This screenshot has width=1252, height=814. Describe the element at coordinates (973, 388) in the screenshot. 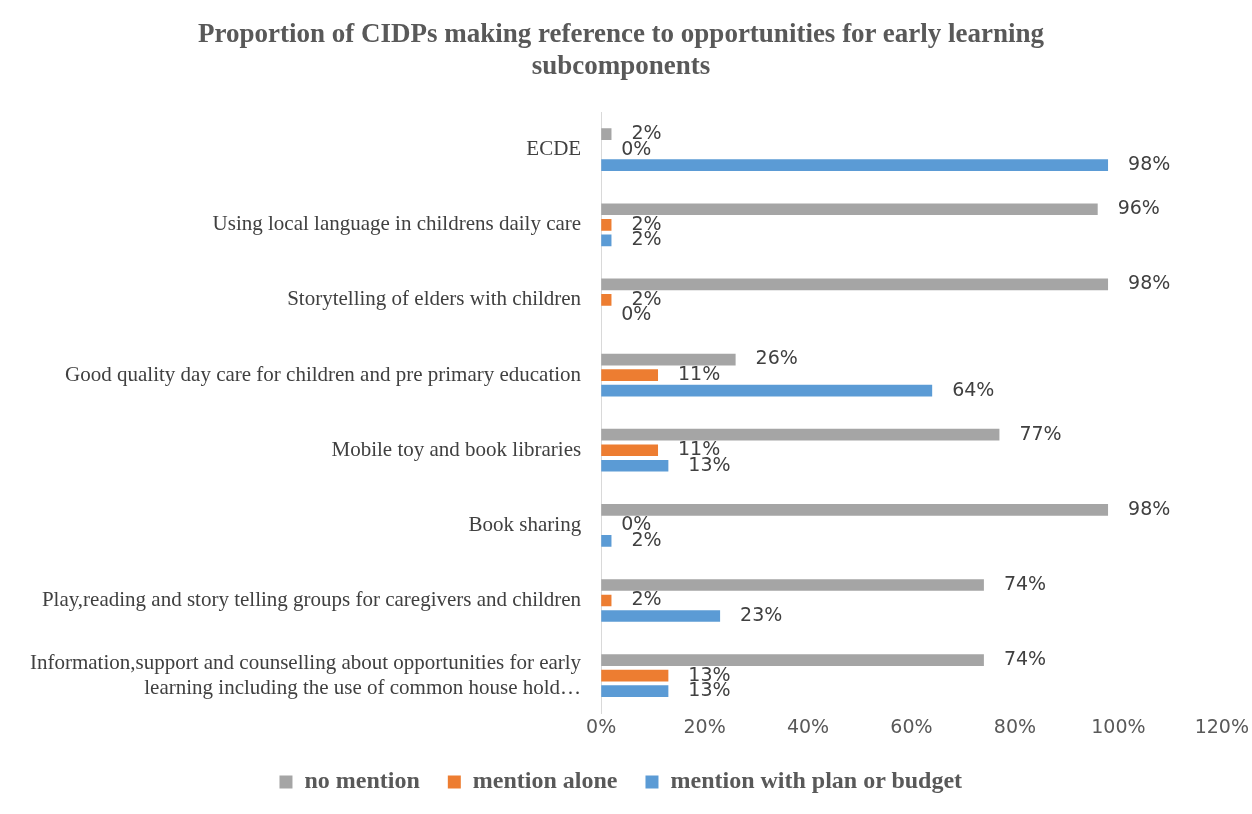

I see `data-label: 64%` at that location.